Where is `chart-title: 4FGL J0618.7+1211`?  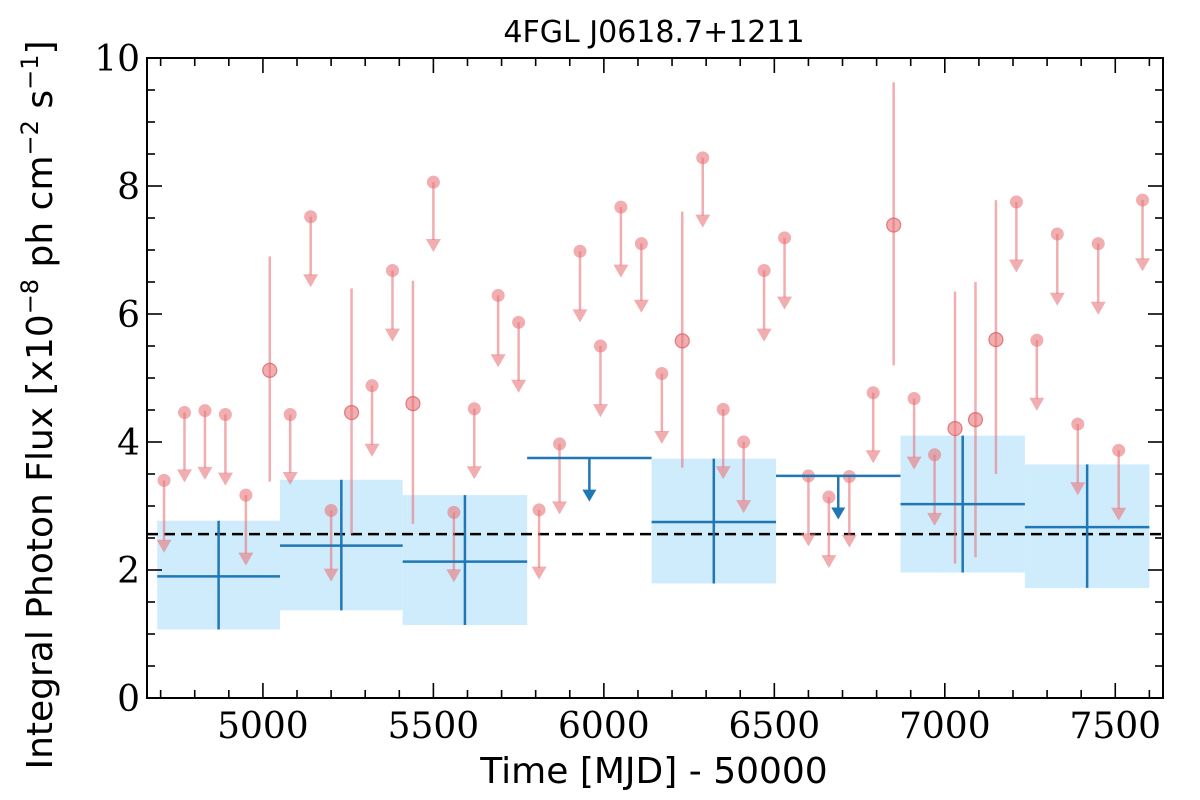 chart-title: 4FGL J0618.7+1211 is located at coordinates (653, 32).